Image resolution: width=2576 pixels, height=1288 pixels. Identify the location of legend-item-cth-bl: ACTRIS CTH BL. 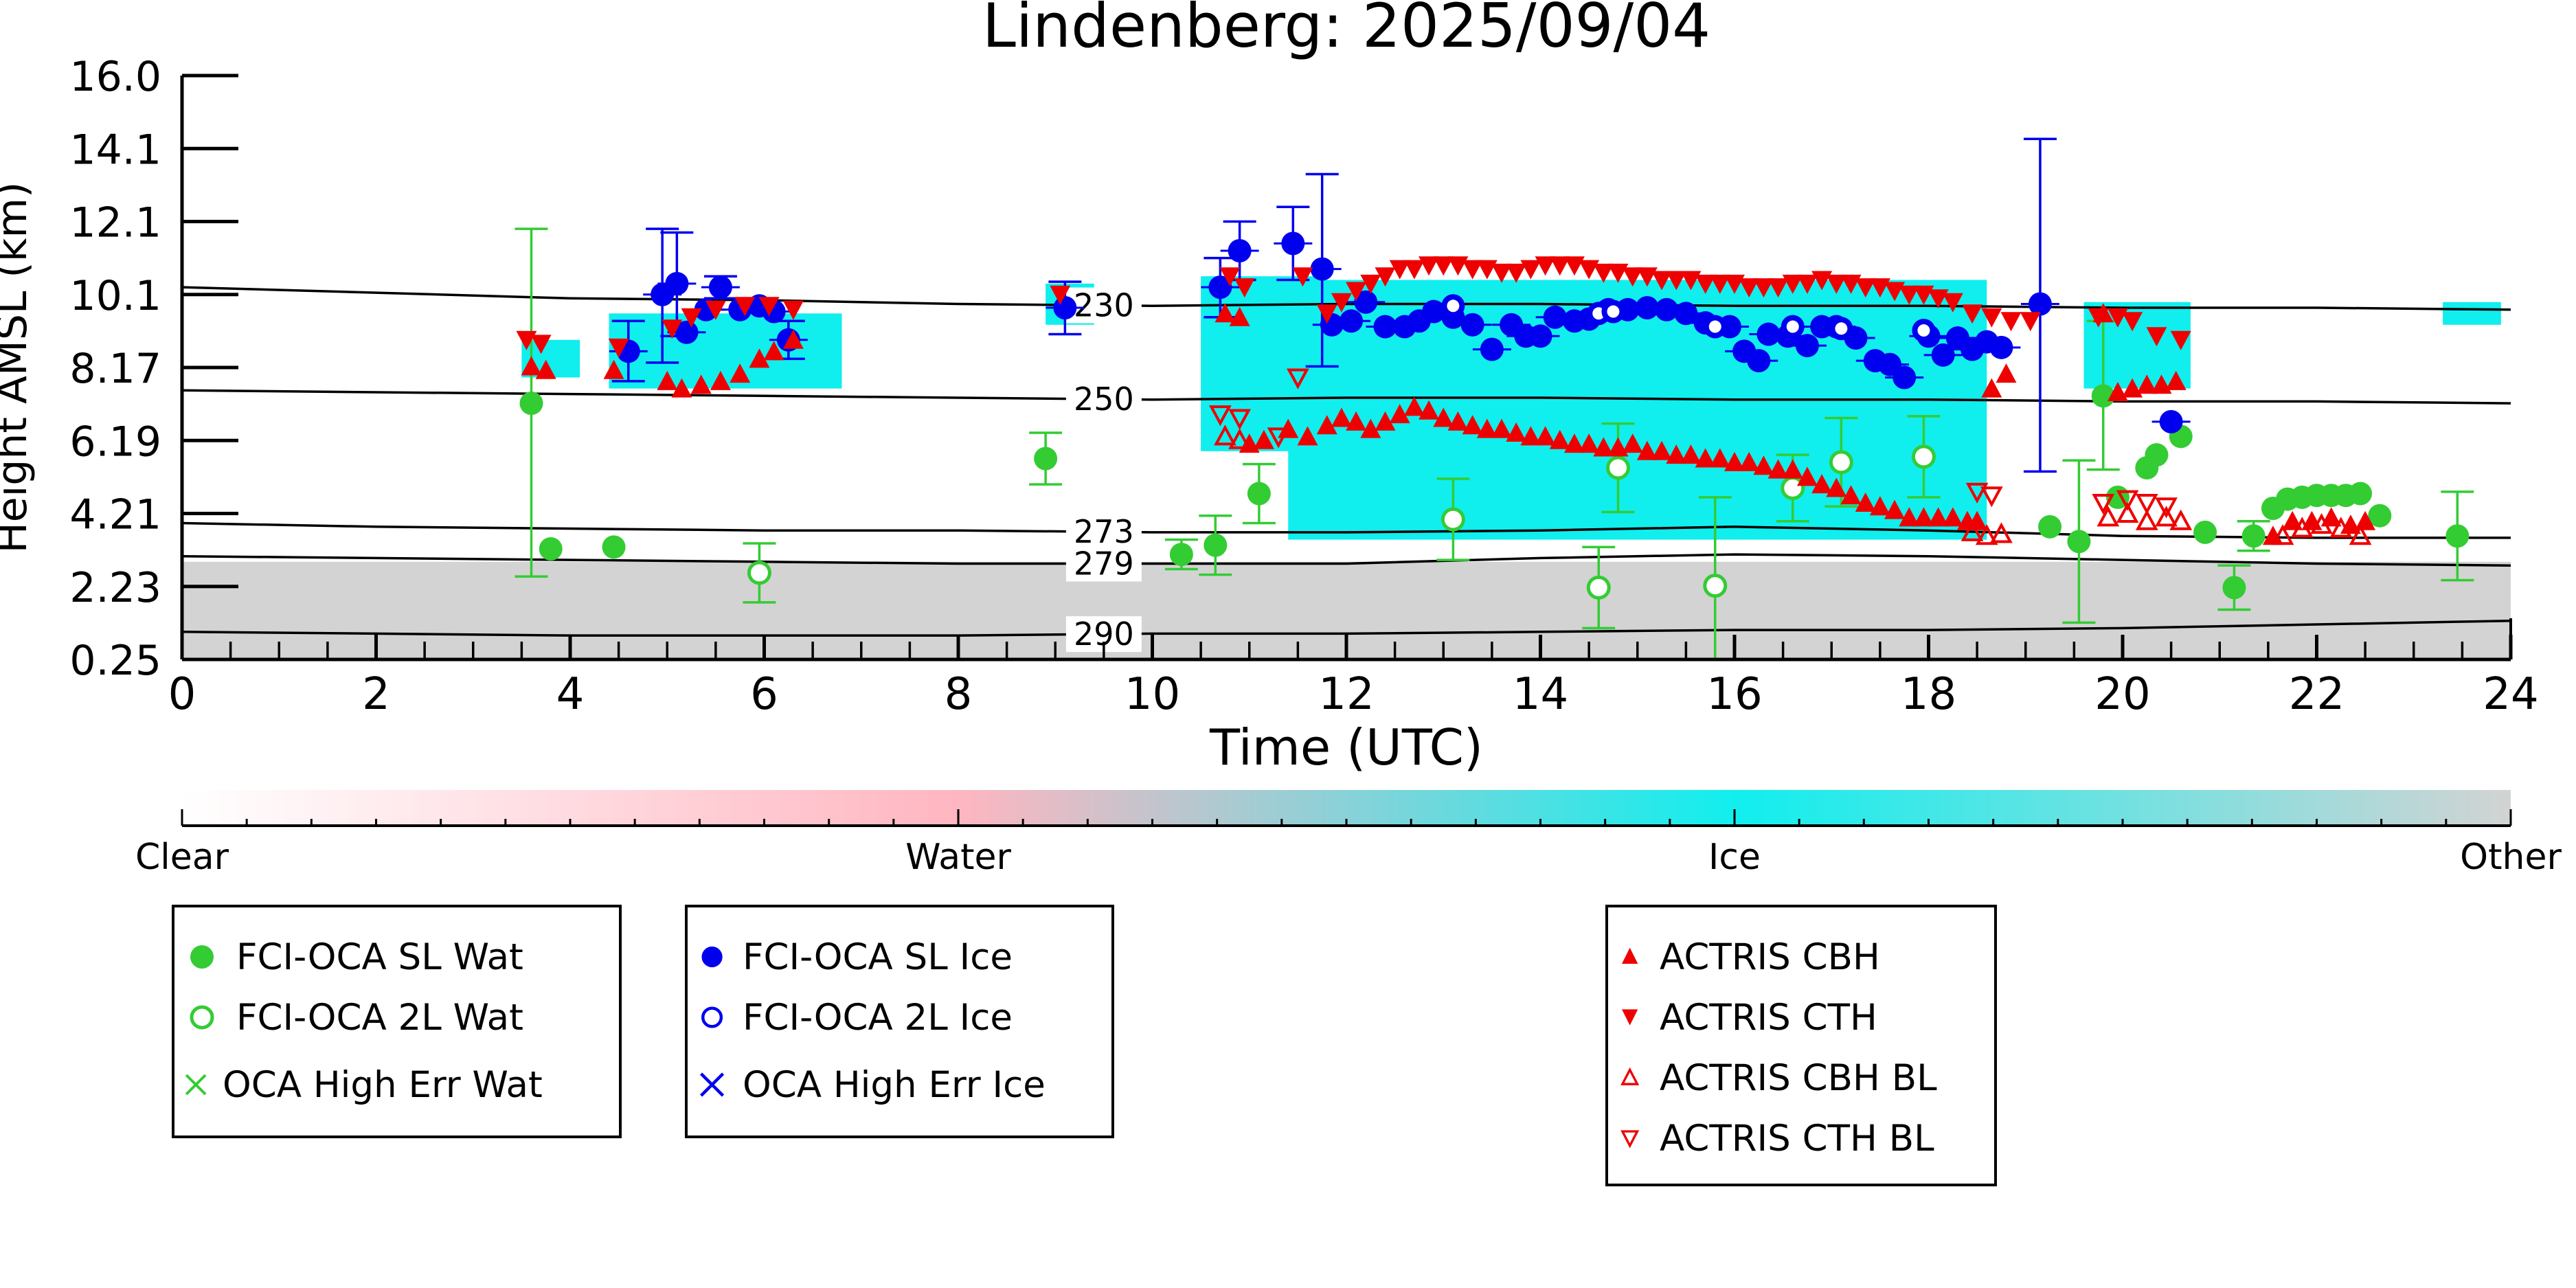
(1771, 1138).